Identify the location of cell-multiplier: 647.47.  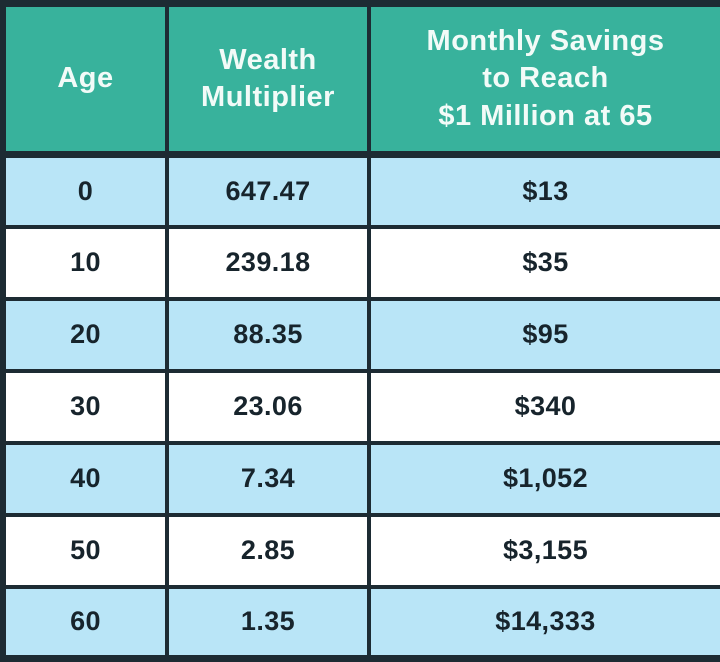
(268, 190).